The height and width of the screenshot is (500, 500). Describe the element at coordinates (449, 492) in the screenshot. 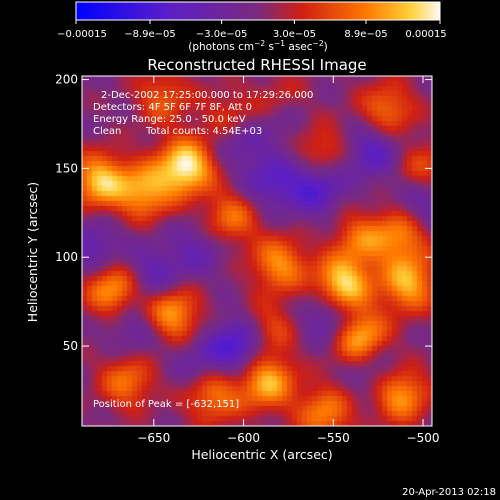

I see `footer-timestamp: 20-Apr-2013 02:18` at that location.